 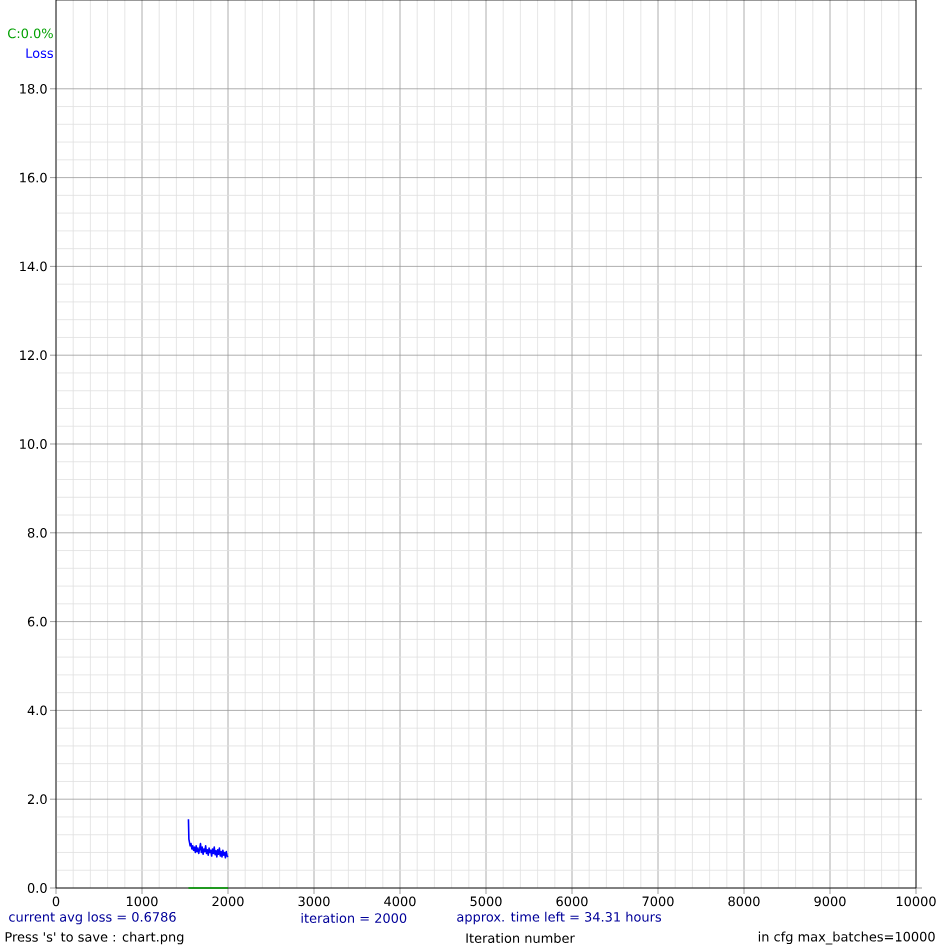 What do you see at coordinates (208, 838) in the screenshot?
I see `line-series` at bounding box center [208, 838].